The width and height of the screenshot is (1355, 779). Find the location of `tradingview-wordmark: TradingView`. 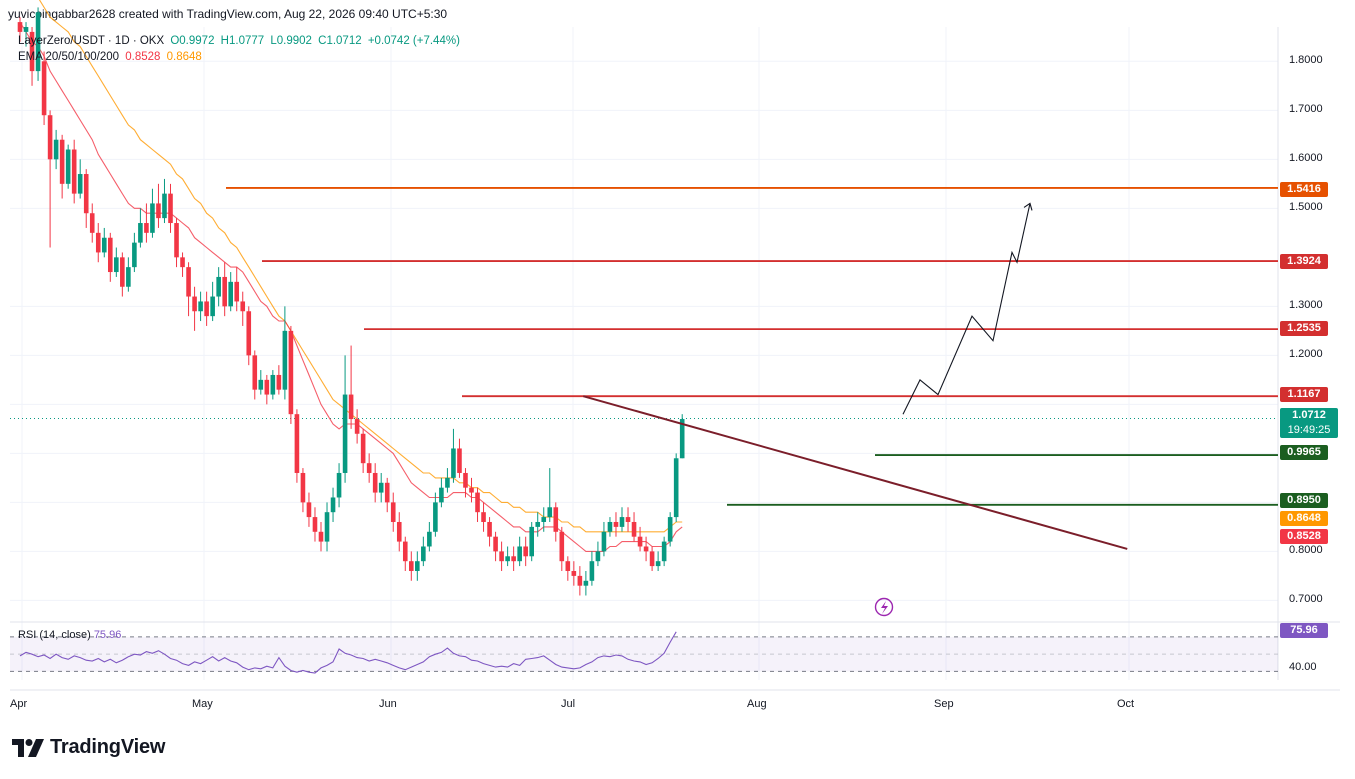

tradingview-wordmark: TradingView is located at coordinates (108, 747).